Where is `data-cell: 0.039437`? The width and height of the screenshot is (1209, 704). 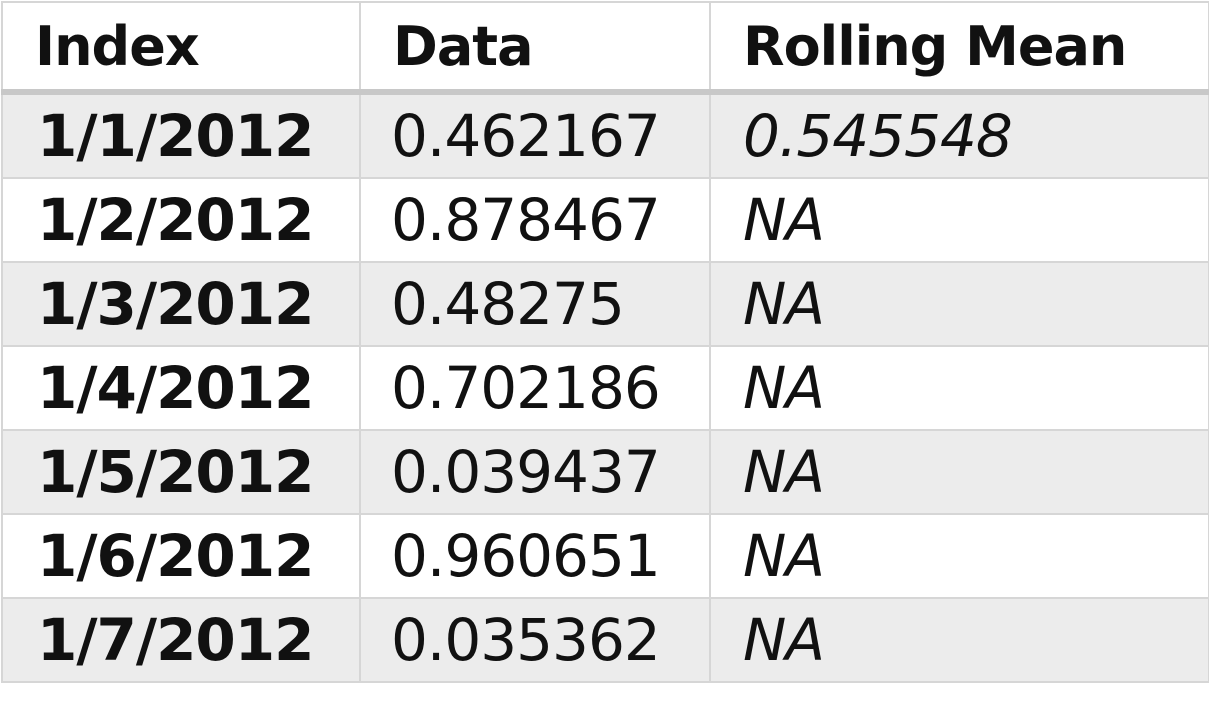 data-cell: 0.039437 is located at coordinates (535, 472).